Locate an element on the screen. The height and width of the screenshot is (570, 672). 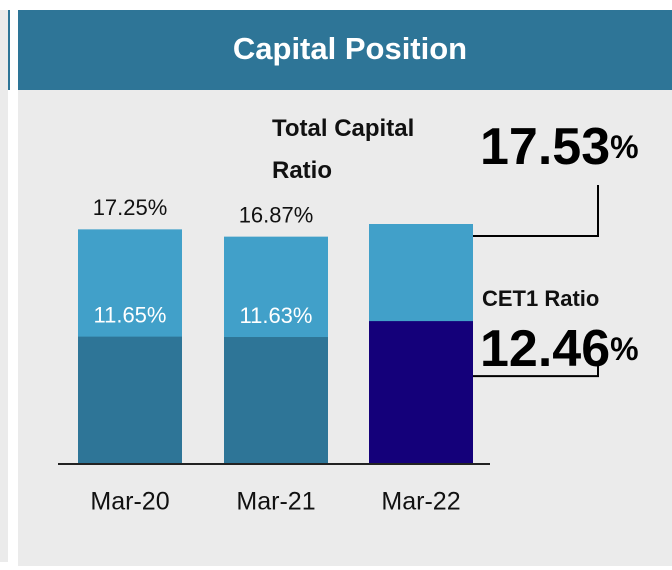
header is located at coordinates (345, 50).